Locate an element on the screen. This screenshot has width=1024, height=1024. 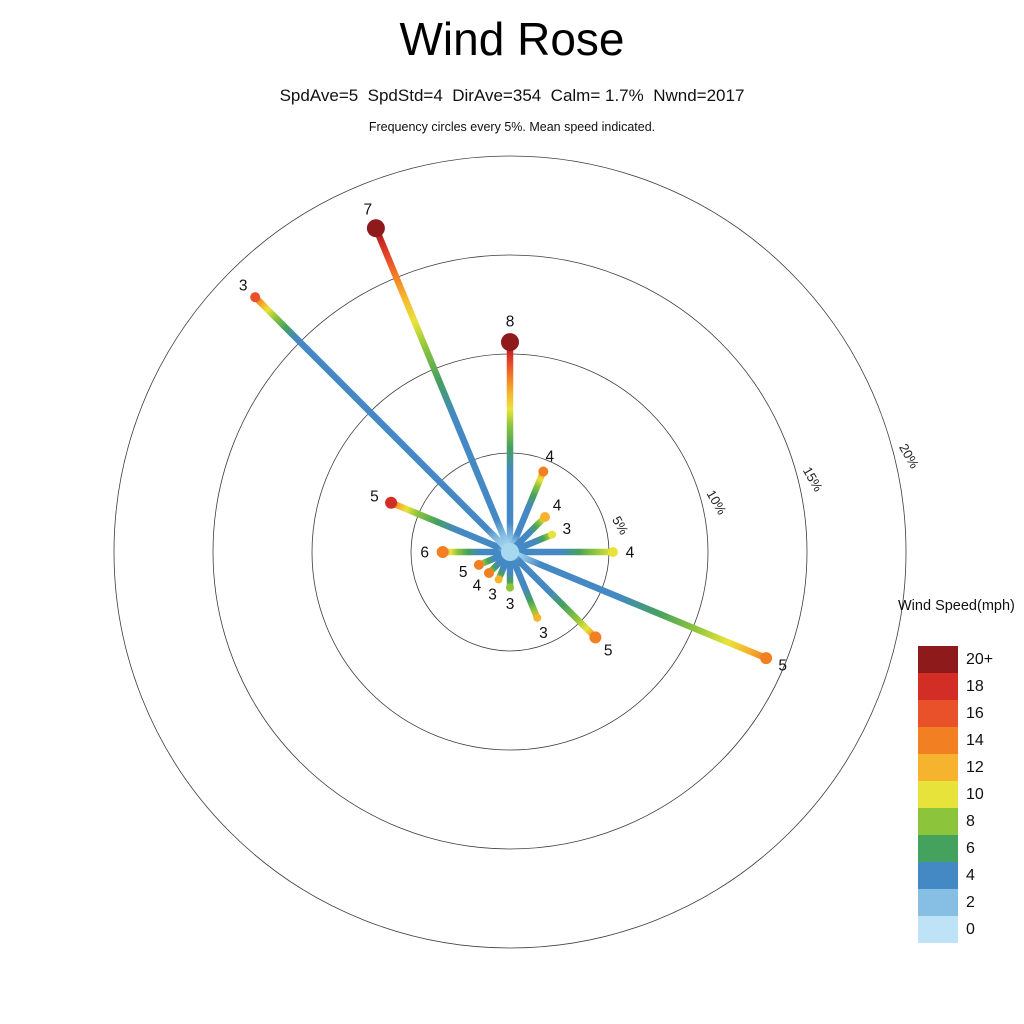
calm-center-marker is located at coordinates (510, 552).